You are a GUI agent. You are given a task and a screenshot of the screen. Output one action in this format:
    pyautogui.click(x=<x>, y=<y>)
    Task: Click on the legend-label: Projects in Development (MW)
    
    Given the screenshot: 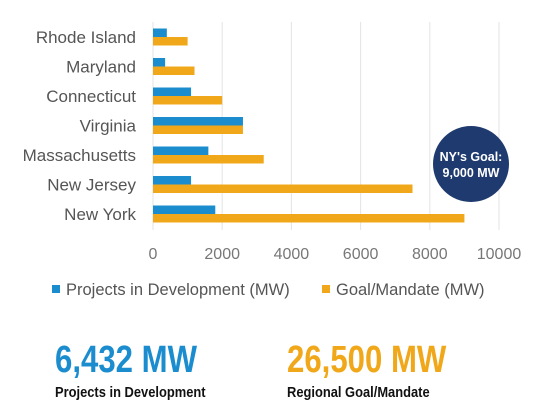 What is the action you would take?
    pyautogui.click(x=178, y=290)
    